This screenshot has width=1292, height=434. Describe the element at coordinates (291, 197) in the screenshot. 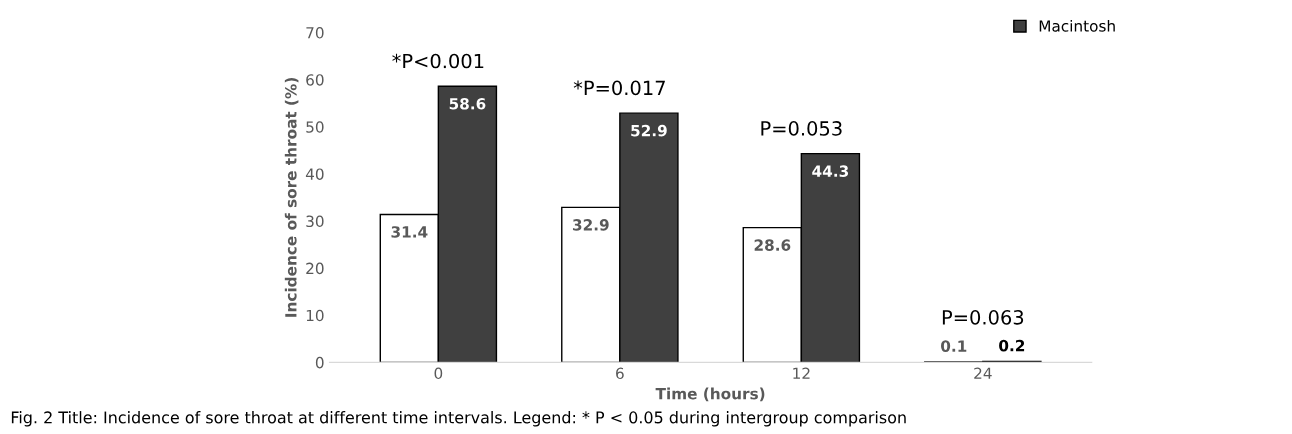

I see `y-axis-title: Incidence of sore throat (%)` at that location.